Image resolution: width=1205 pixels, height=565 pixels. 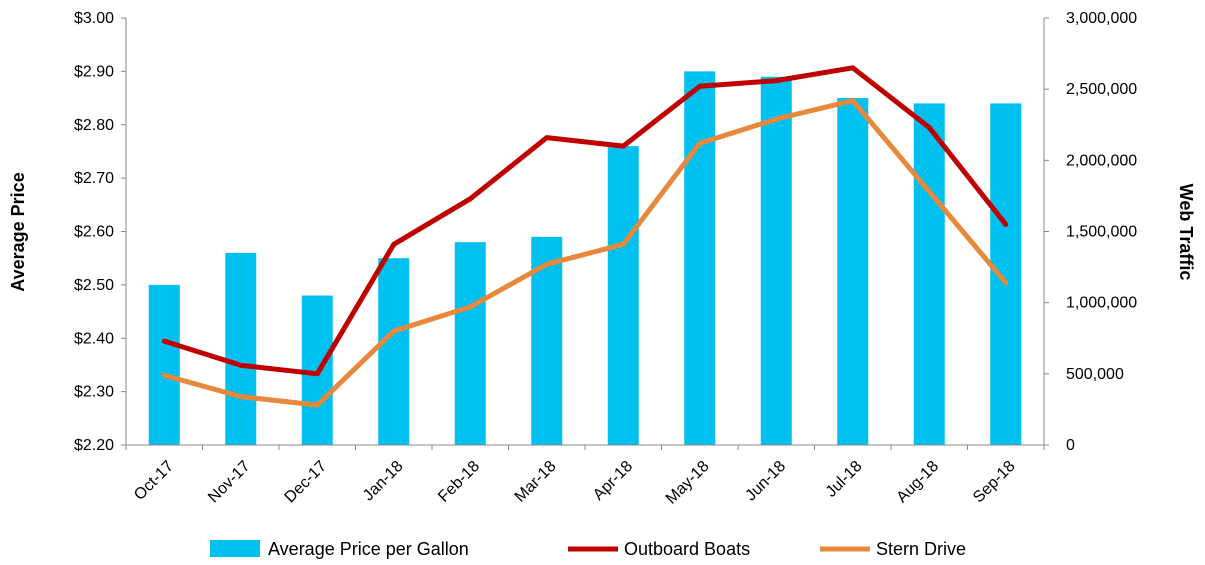 What do you see at coordinates (229, 482) in the screenshot?
I see `x-tick-label: Nov-17` at bounding box center [229, 482].